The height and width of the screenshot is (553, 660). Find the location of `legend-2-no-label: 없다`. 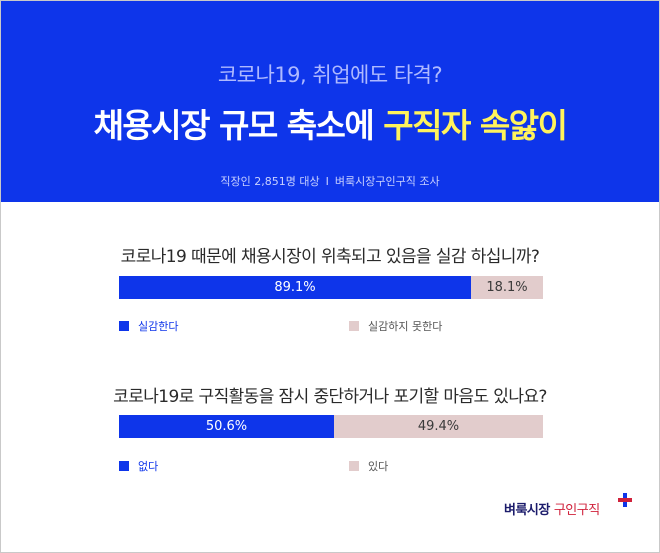

legend-2-no-label: 없다 is located at coordinates (148, 466).